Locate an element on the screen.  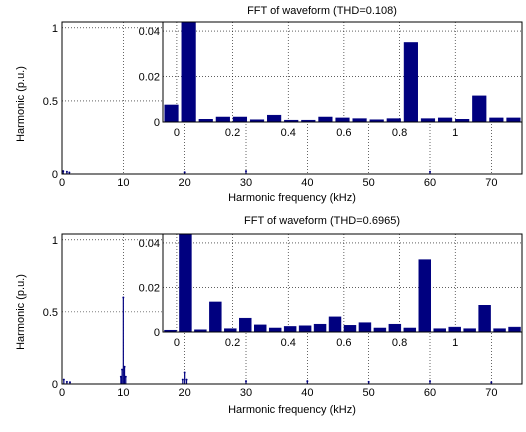
chart-1-xlabel: Harmonic frequency (kHz) is located at coordinates (292, 198).